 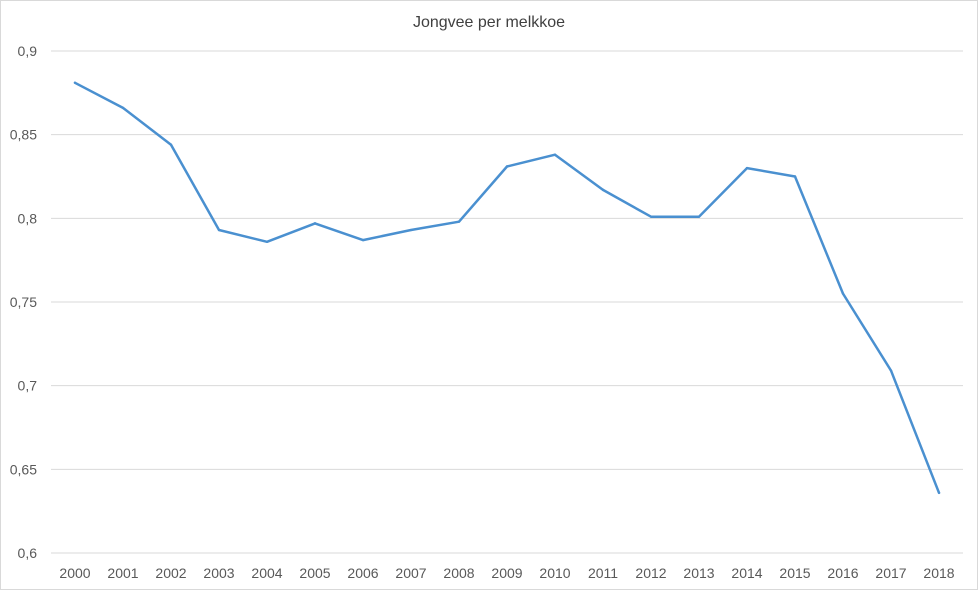 I want to click on x-tick-label: 2009, so click(x=506, y=573).